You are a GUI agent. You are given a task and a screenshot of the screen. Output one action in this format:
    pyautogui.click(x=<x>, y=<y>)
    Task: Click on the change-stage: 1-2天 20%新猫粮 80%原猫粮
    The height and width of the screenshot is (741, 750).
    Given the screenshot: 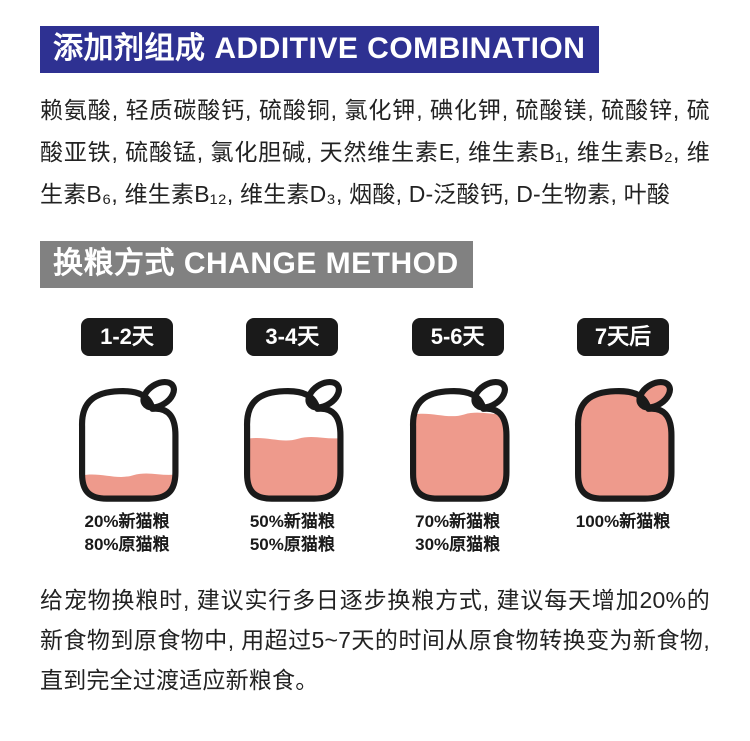 What is the action you would take?
    pyautogui.click(x=127, y=437)
    